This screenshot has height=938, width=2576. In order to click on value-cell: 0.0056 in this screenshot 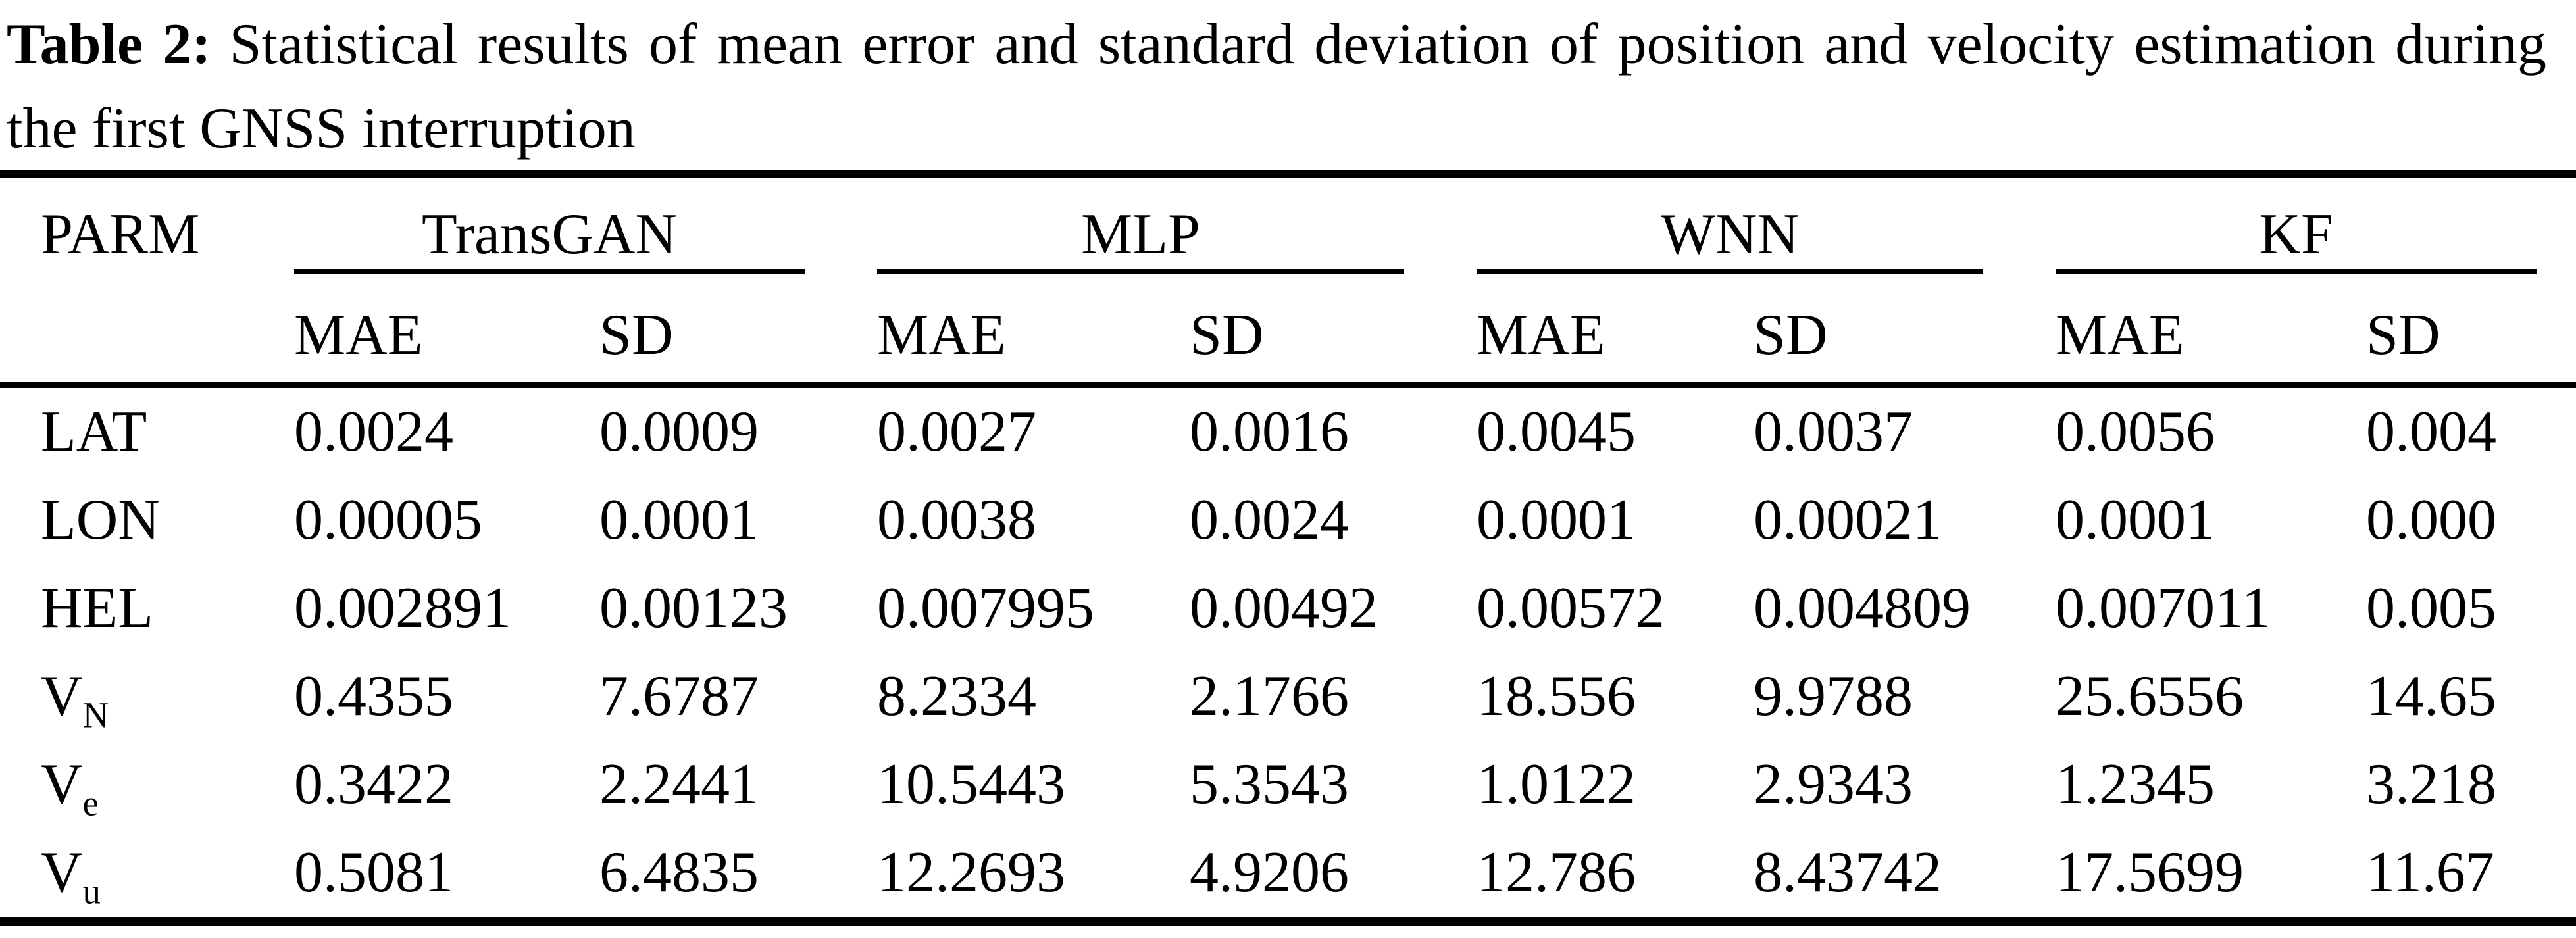, I will do `click(2135, 432)`.